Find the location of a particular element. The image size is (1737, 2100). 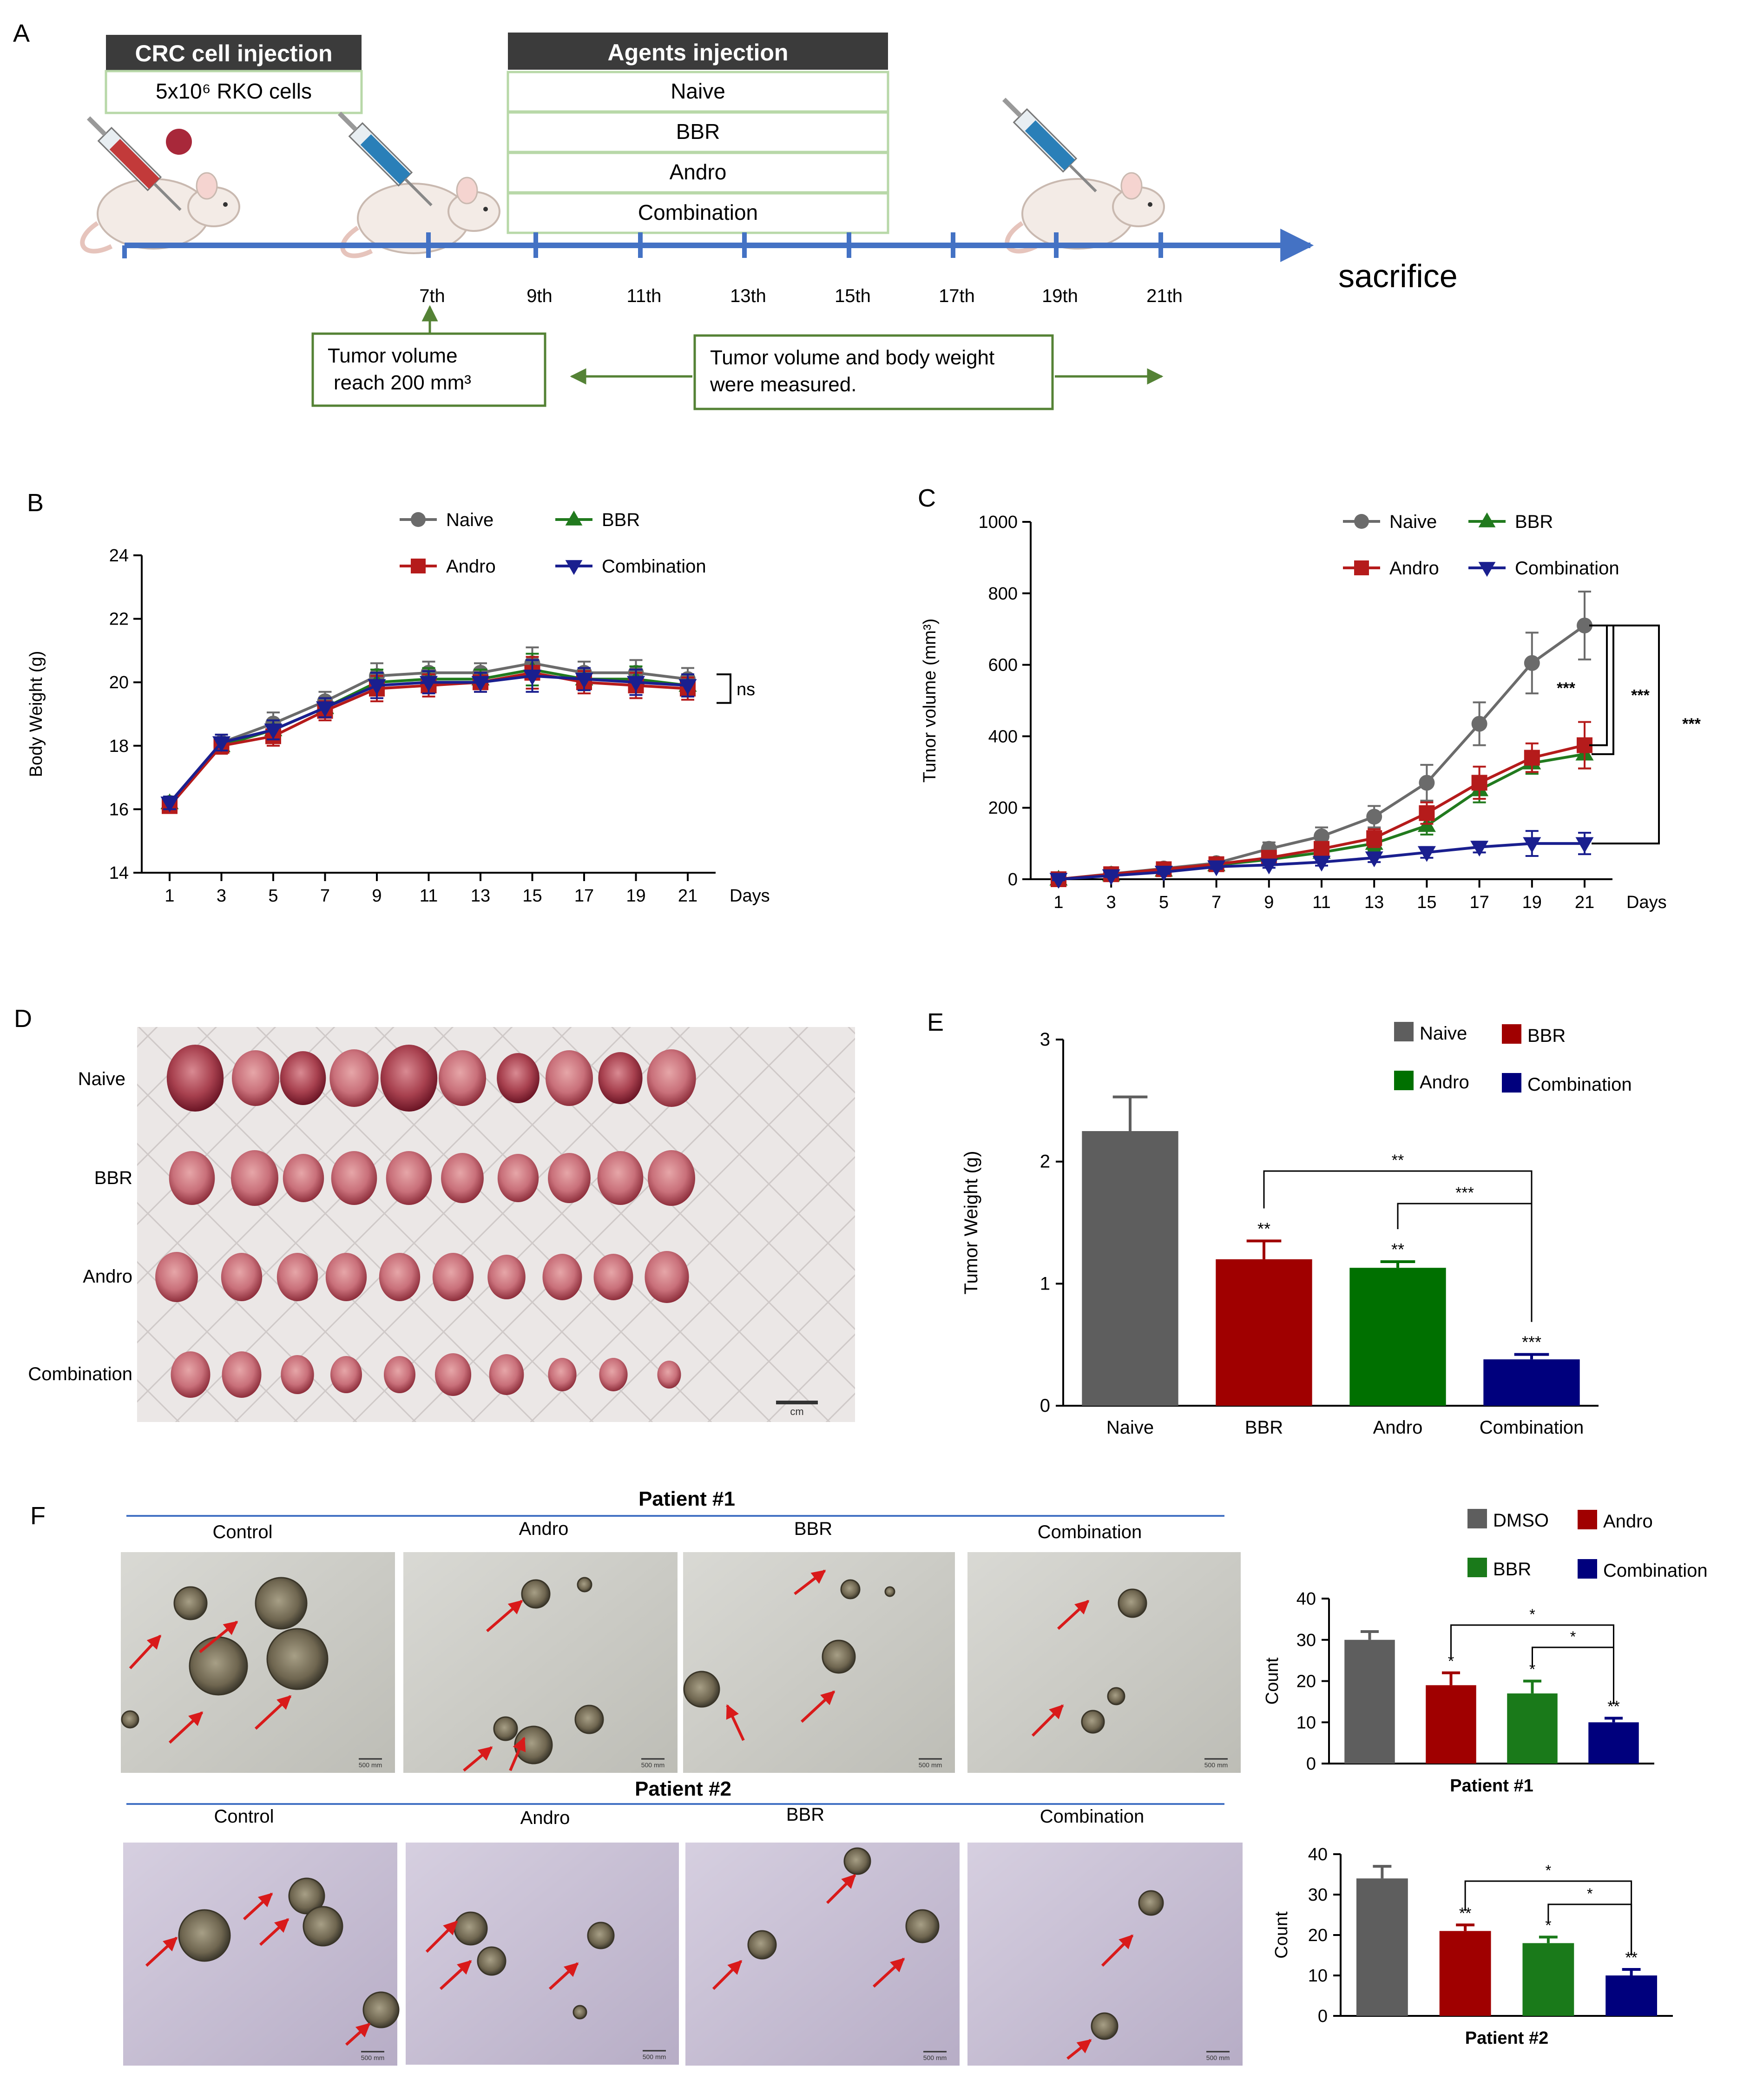

x-tick-label: 5 is located at coordinates (273, 896).